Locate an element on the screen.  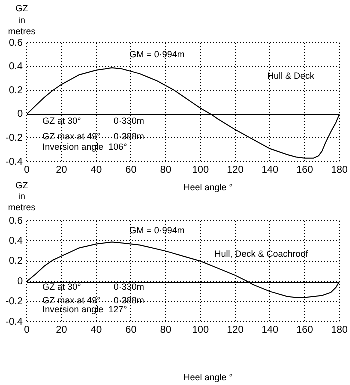
text: Hull & Deck is located at coordinates (292, 75).